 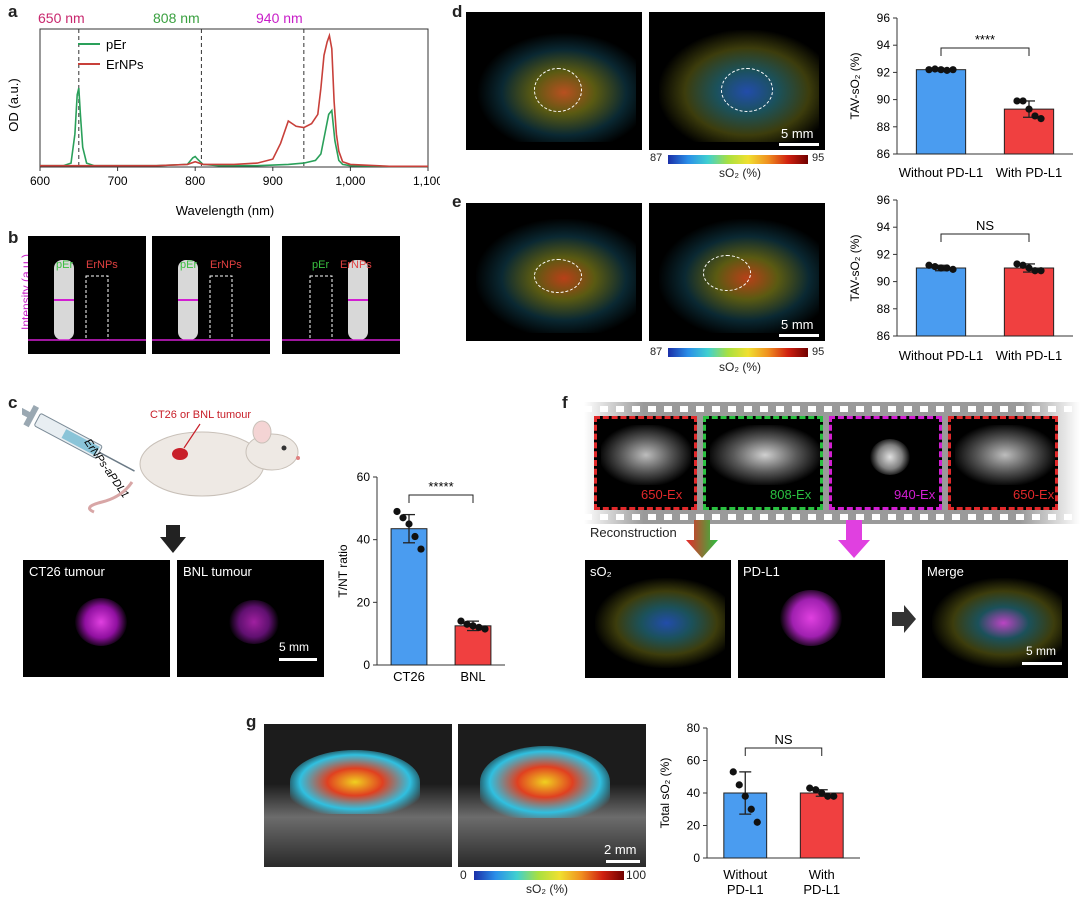 I want to click on merge-result-image: Merge 5 mm, so click(x=995, y=619).